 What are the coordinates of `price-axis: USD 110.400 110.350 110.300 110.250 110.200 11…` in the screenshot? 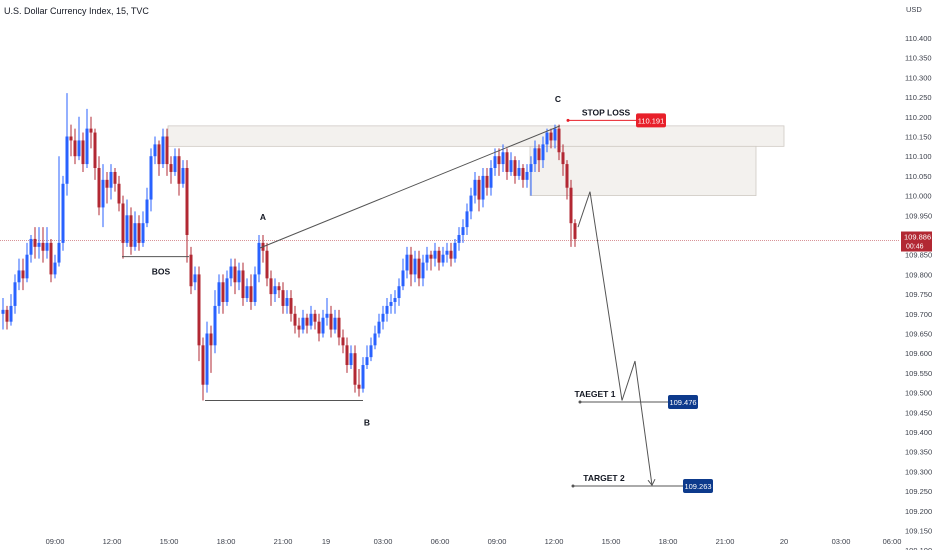 It's located at (916, 277).